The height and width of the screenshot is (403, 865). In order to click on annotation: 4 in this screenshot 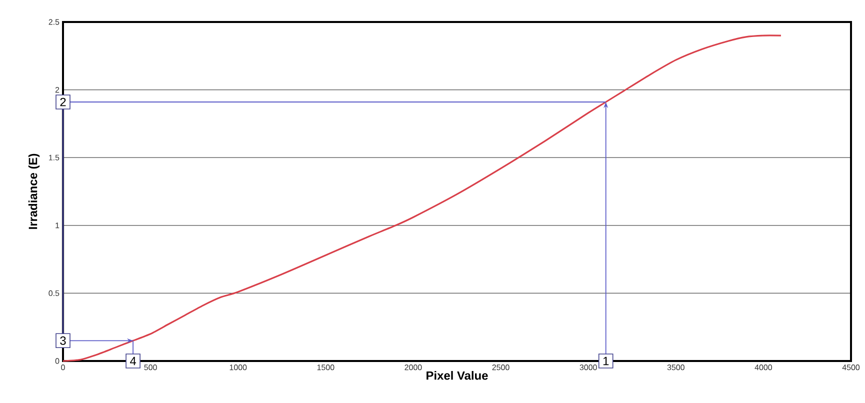, I will do `click(133, 361)`.